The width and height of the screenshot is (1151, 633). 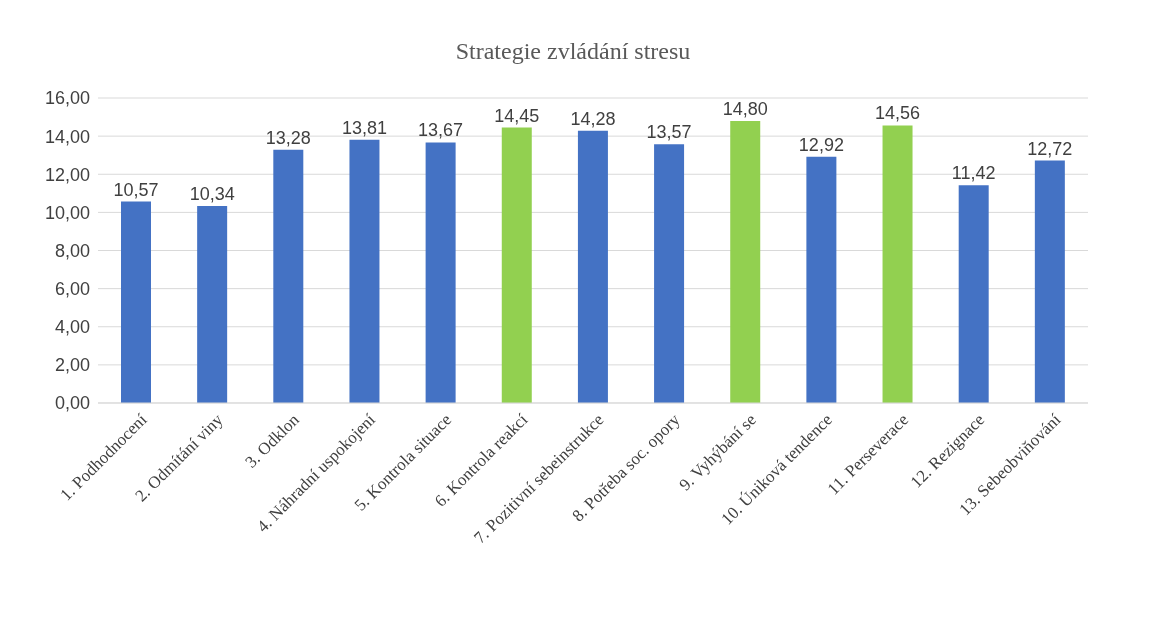 I want to click on y-tick-label: 0,00, so click(x=72, y=403).